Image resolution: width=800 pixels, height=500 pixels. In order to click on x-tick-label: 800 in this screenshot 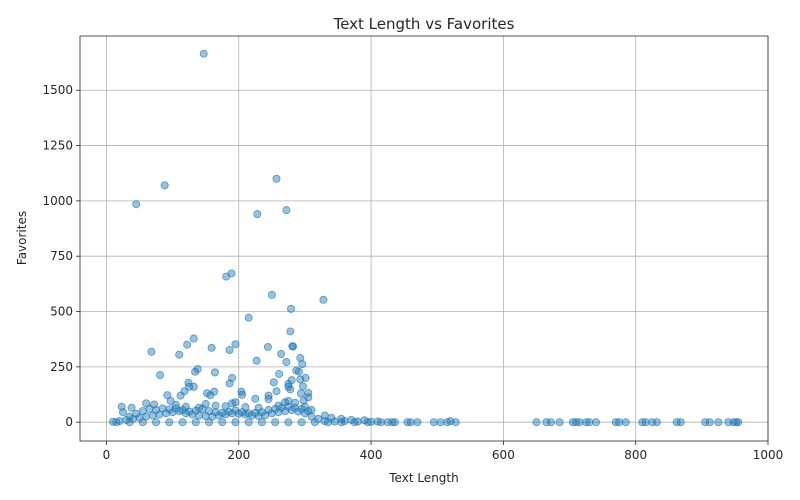, I will do `click(635, 455)`.